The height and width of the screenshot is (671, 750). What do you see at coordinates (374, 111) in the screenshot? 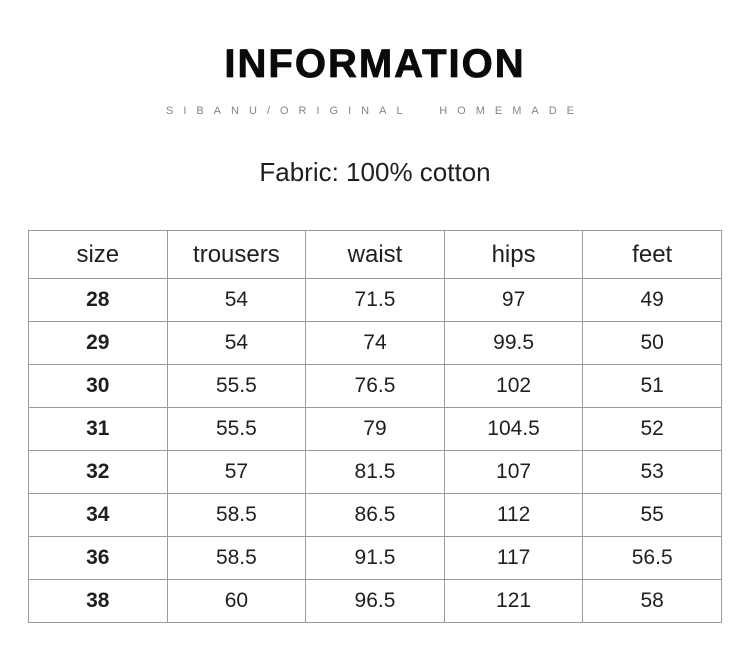
I see `brand-subtitle: SIBANU/ORIGINAL HOMEMADE` at bounding box center [374, 111].